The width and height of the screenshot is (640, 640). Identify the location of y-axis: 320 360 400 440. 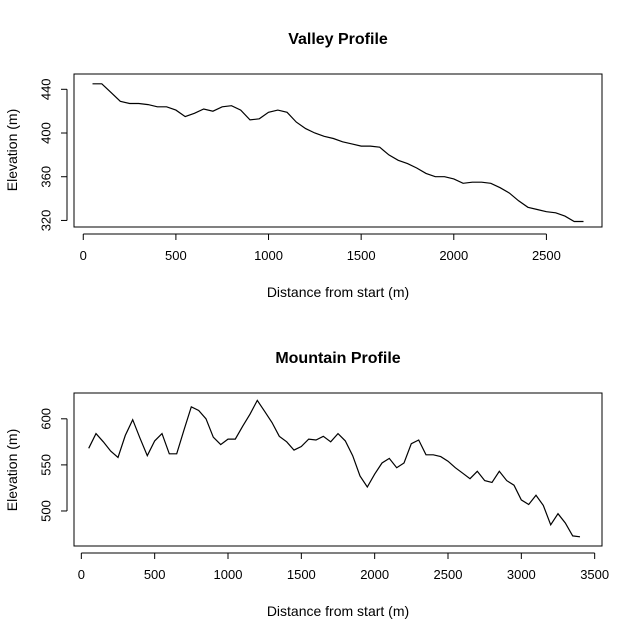
(53, 154).